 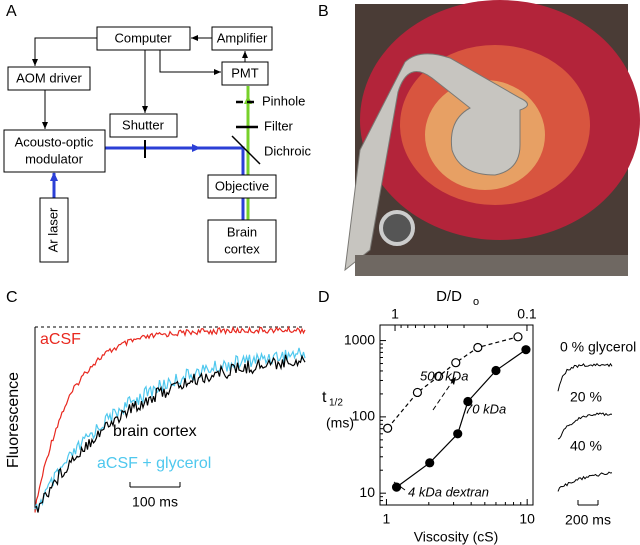 What do you see at coordinates (397, 228) in the screenshot?
I see `photo-screw` at bounding box center [397, 228].